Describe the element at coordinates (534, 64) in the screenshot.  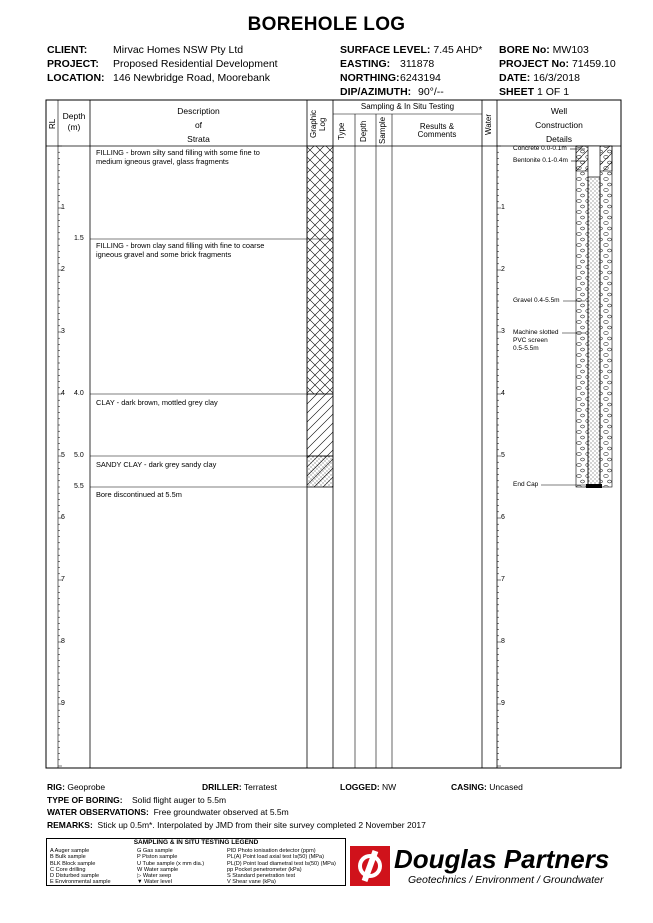
I see `projno-label: PROJECT No:` at that location.